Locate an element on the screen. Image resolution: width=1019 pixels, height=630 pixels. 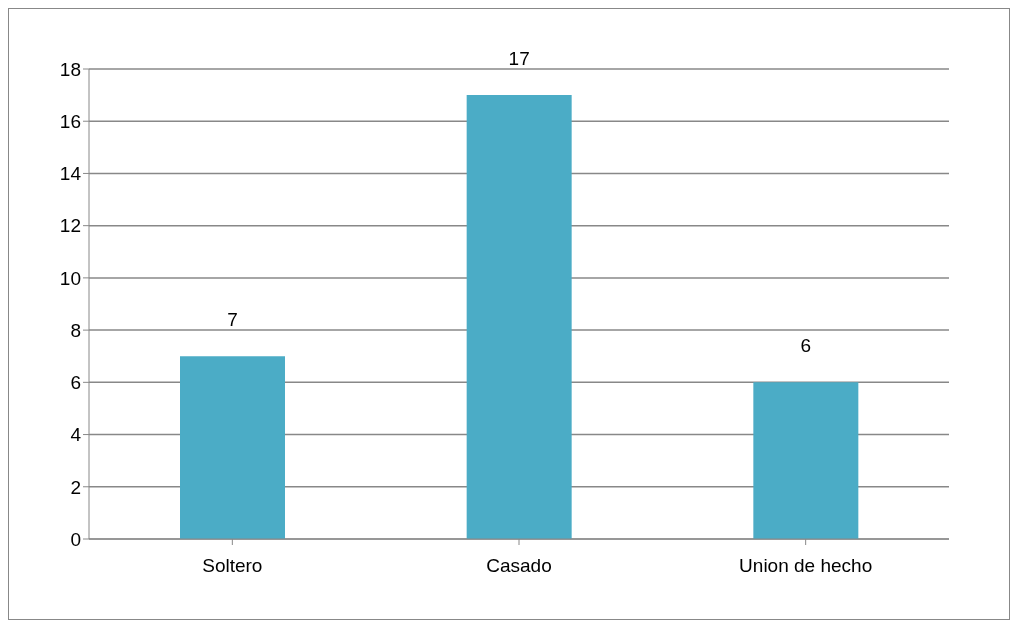
x-tick-label: Casado is located at coordinates (519, 566).